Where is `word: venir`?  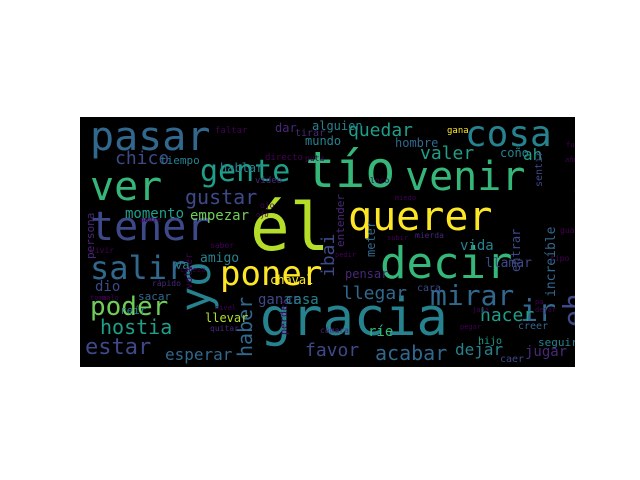
word: venir is located at coordinates (465, 177).